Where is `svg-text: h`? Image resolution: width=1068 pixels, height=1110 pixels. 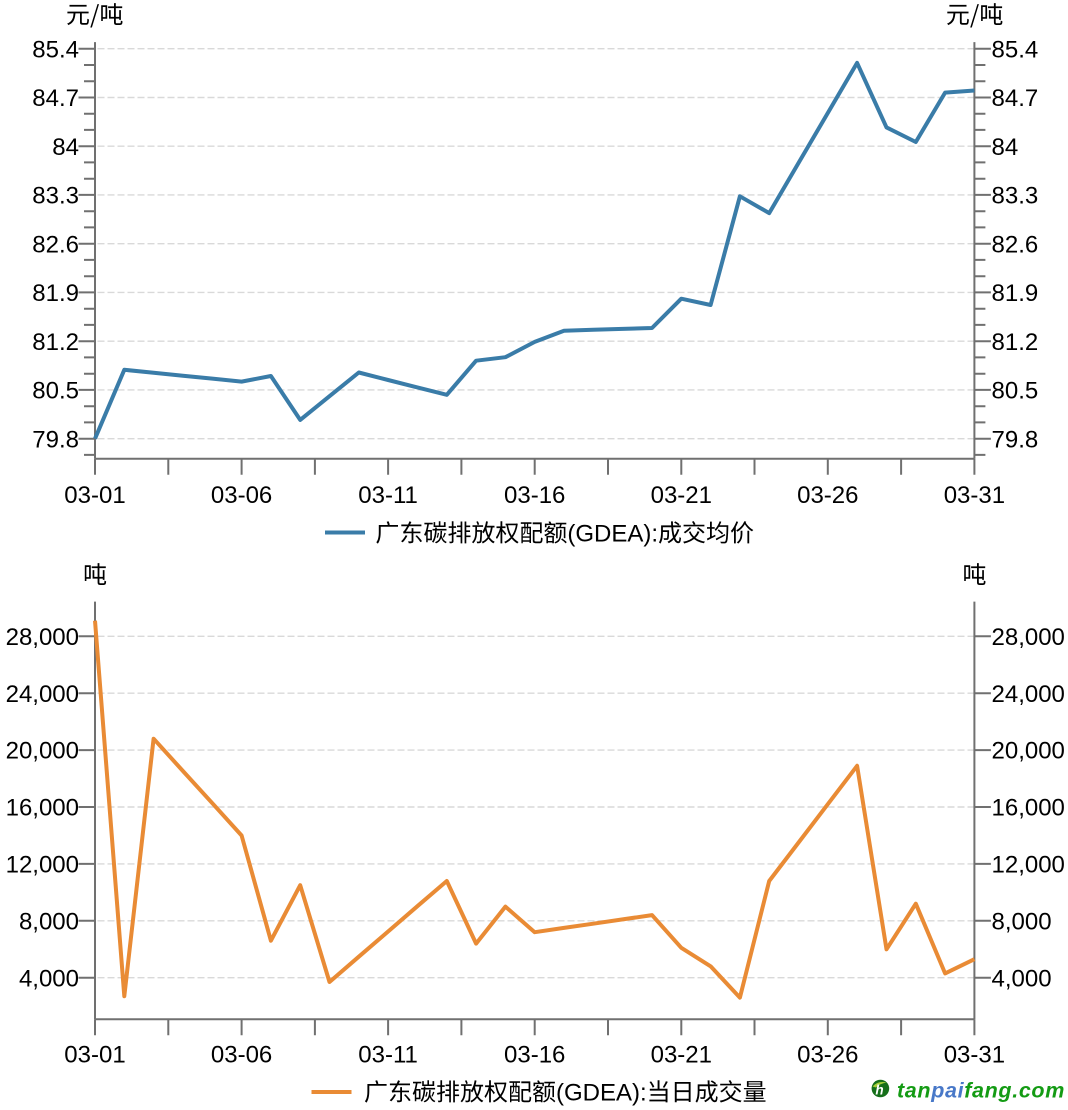
svg-text: h is located at coordinates (879, 1089).